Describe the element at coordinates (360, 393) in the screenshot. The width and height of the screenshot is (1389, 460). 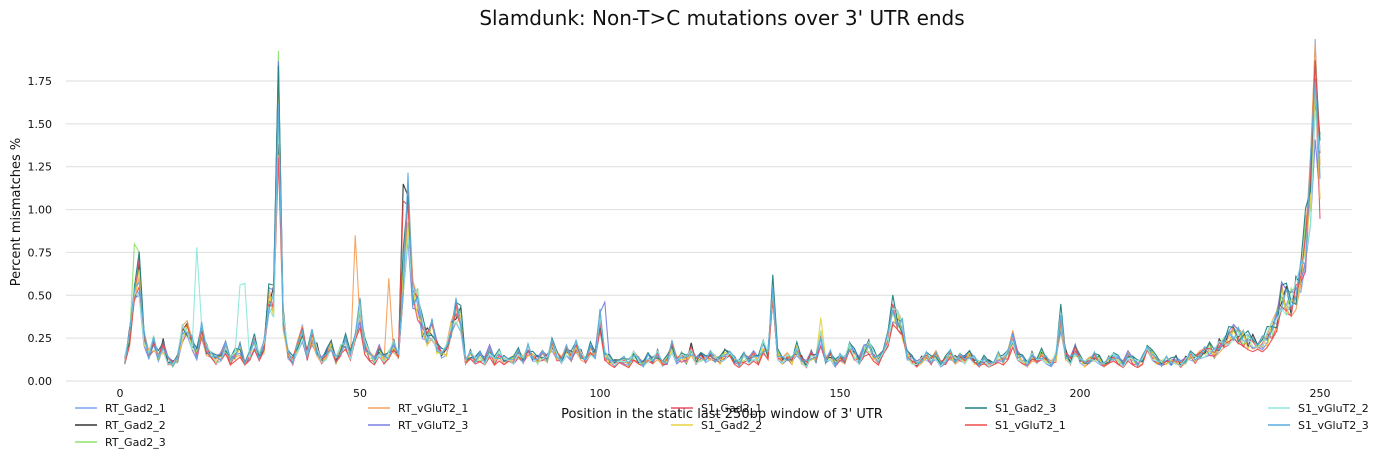
I see `x-tick-label: 50` at that location.